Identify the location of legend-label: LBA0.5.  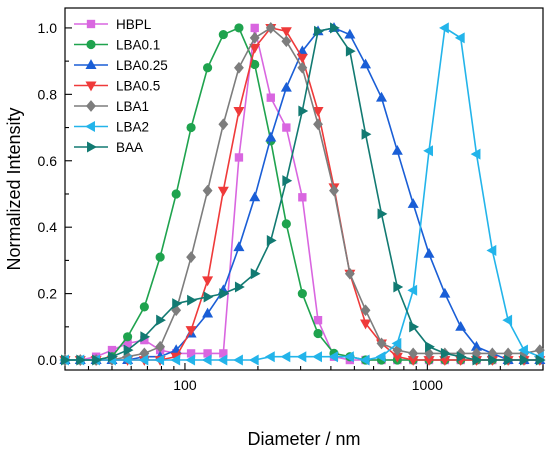
(138, 86).